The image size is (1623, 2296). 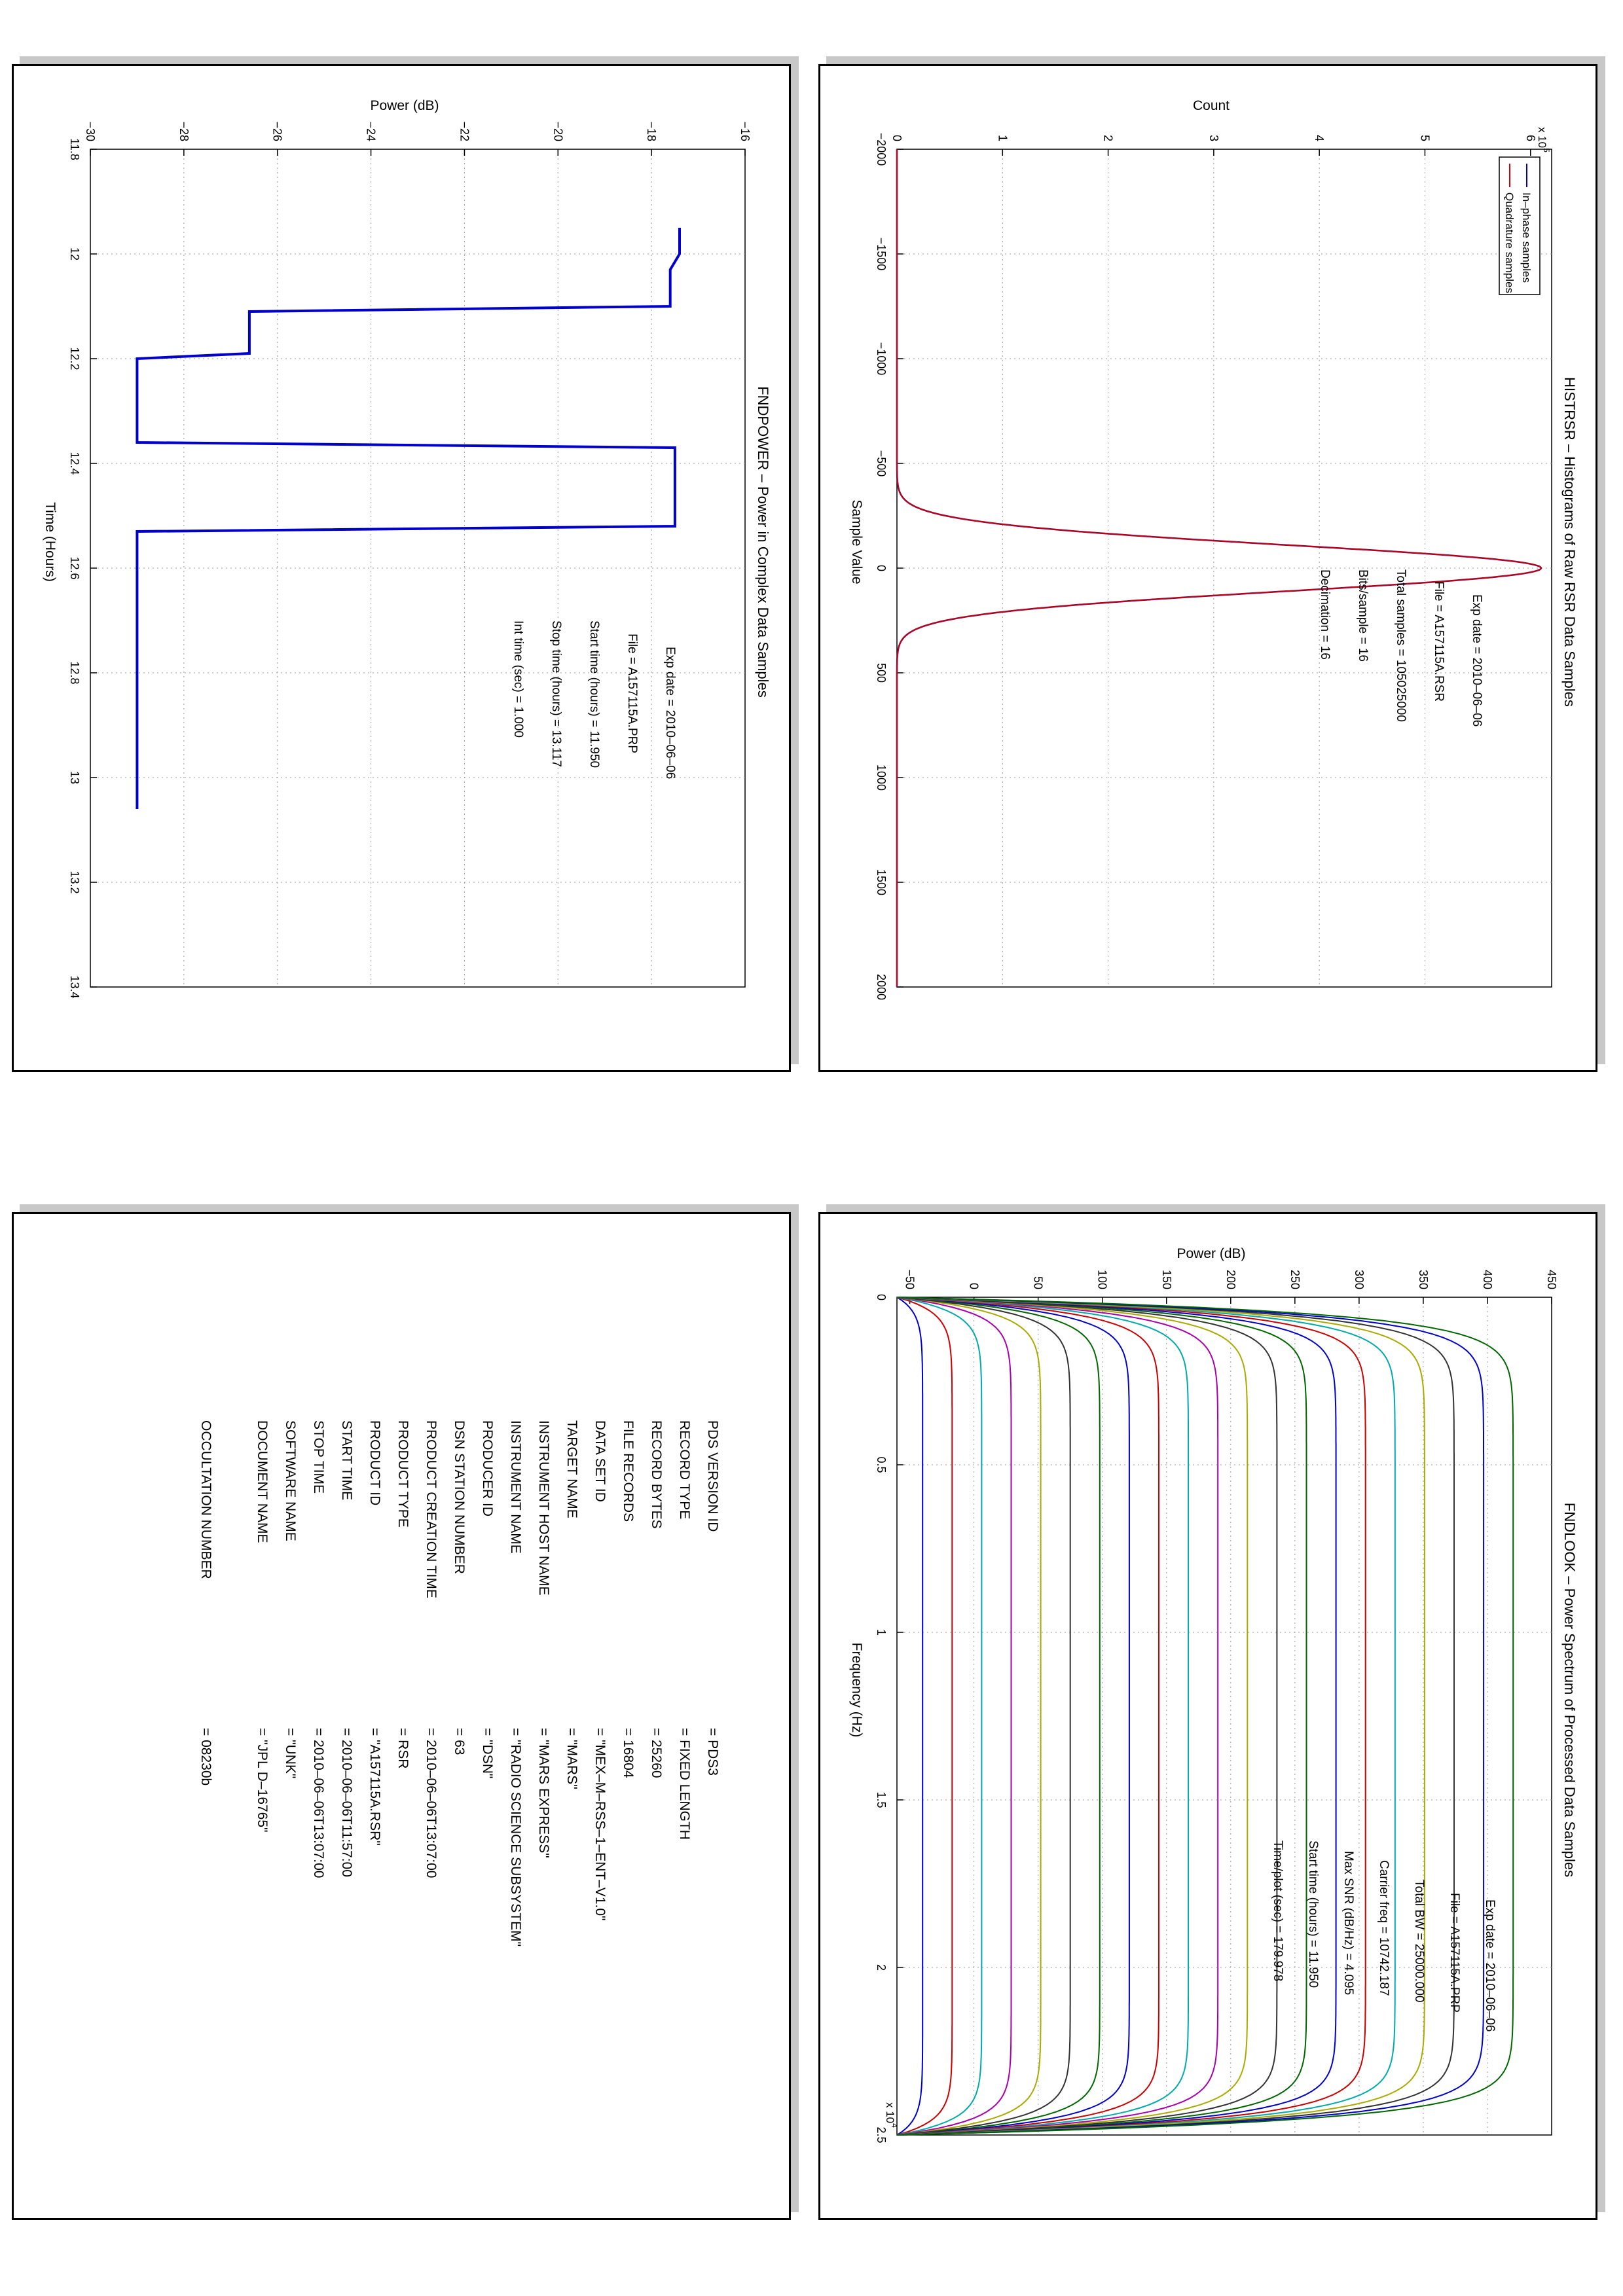 I want to click on label-key: START TIME, so click(x=346, y=1460).